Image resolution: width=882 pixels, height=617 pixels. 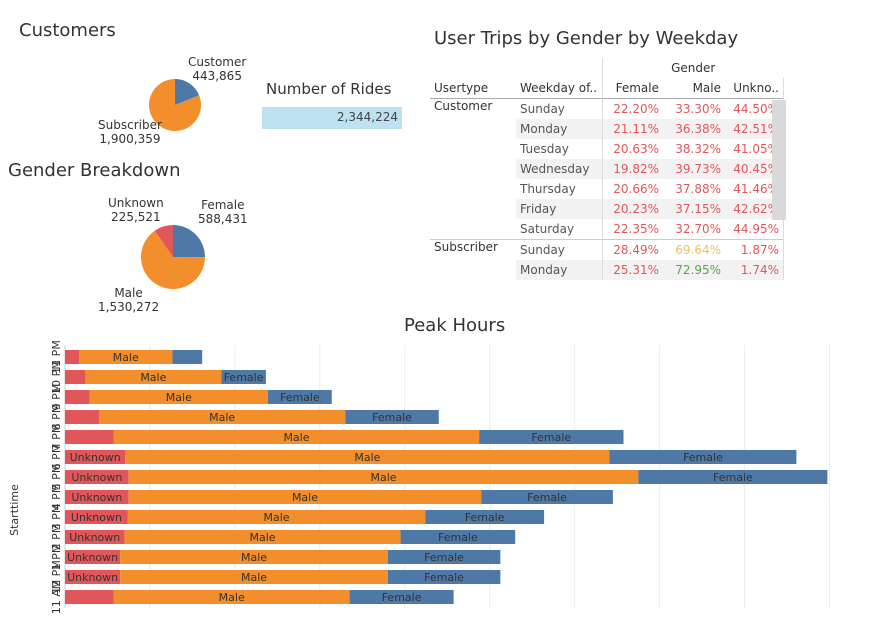 I want to click on y-tick-label: 11 PM, so click(x=56, y=357).